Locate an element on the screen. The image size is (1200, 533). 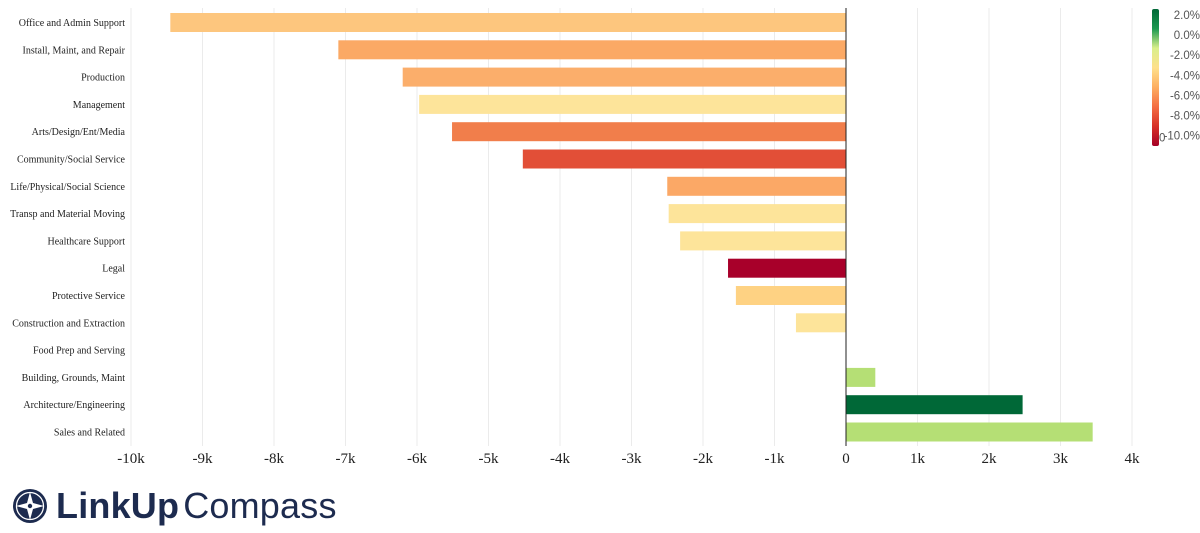
category-label: Healthcare Support is located at coordinates (87, 241).